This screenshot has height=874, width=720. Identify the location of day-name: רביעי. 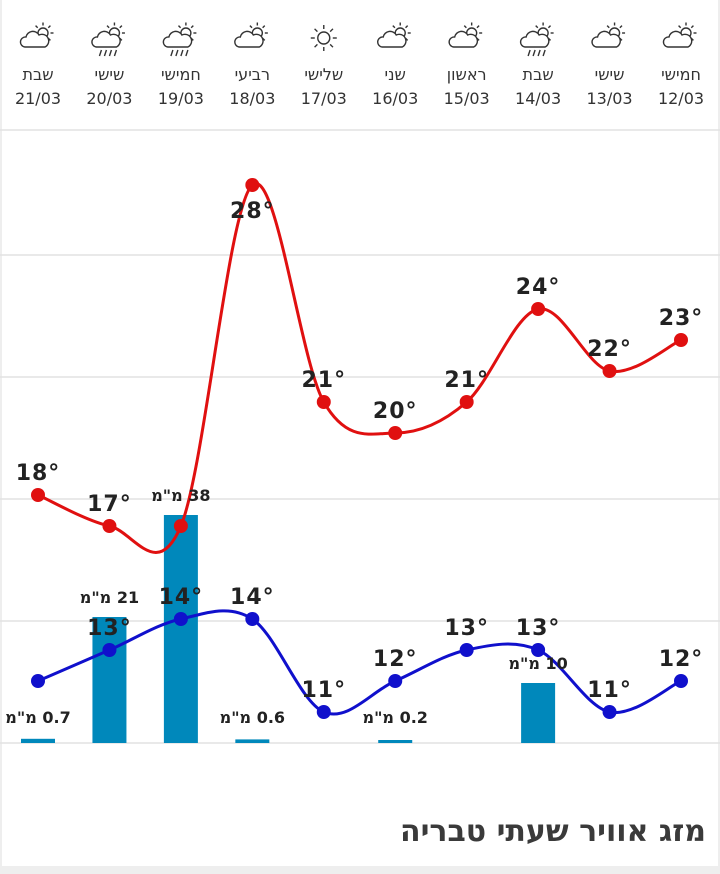
(252, 74).